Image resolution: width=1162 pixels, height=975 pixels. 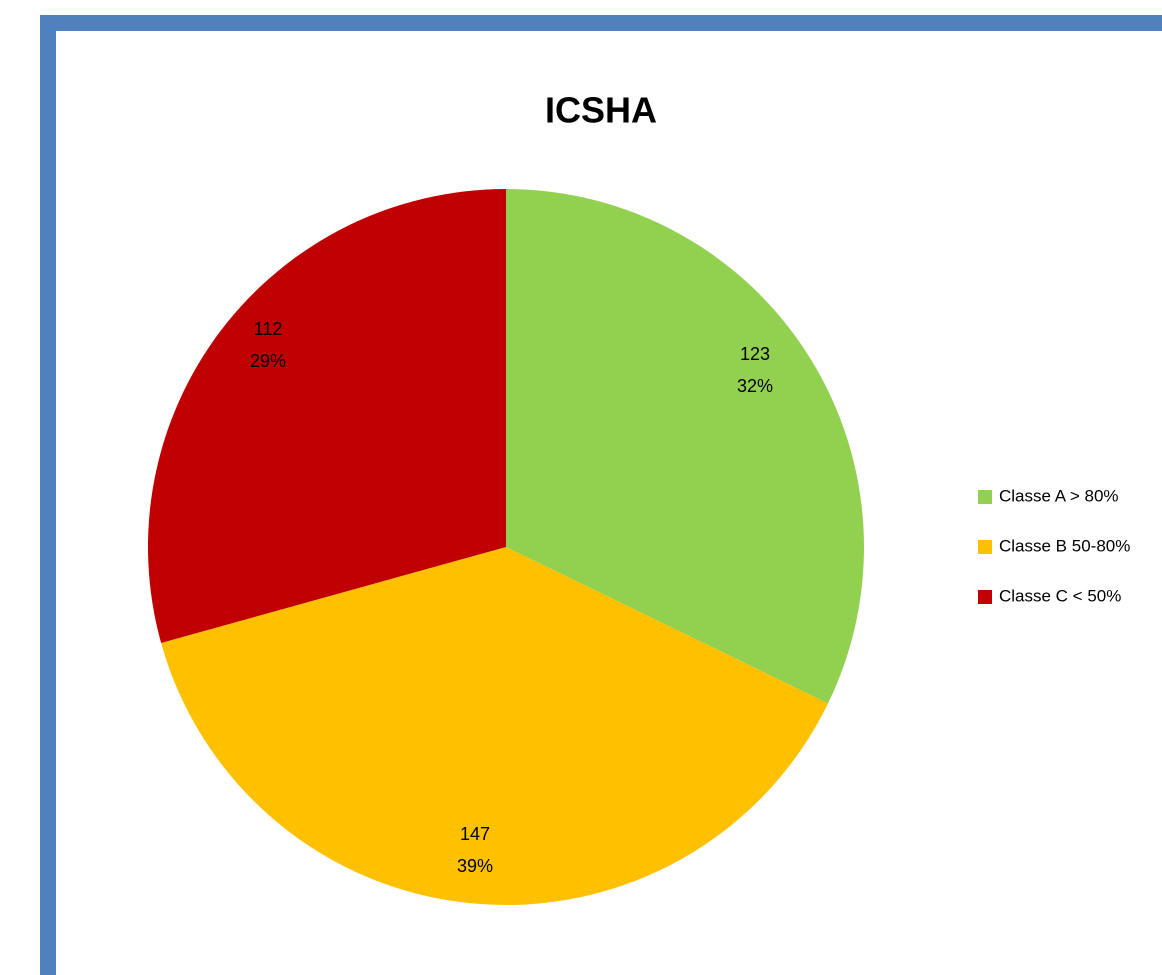 What do you see at coordinates (1064, 545) in the screenshot?
I see `legend-label: Classe B 50-80%` at bounding box center [1064, 545].